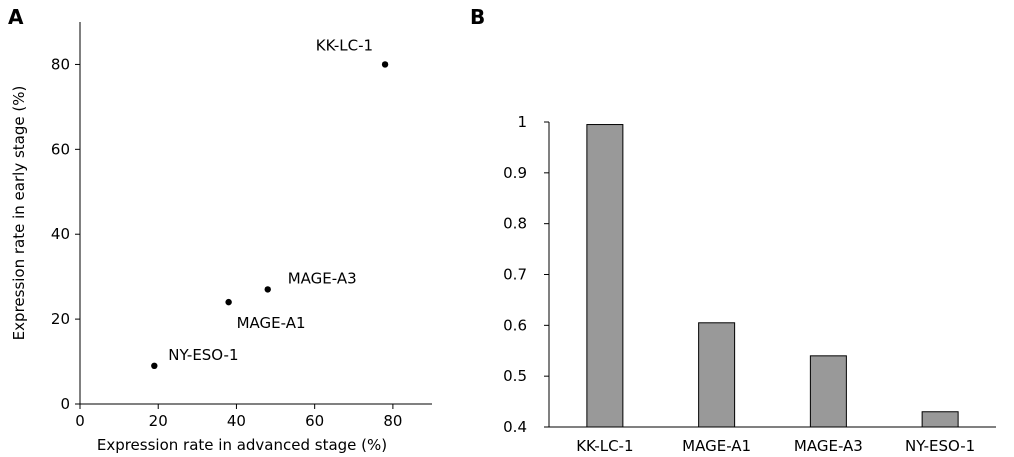  Describe the element at coordinates (522, 122) in the screenshot. I see `bar-y-tick-label: 1` at that location.